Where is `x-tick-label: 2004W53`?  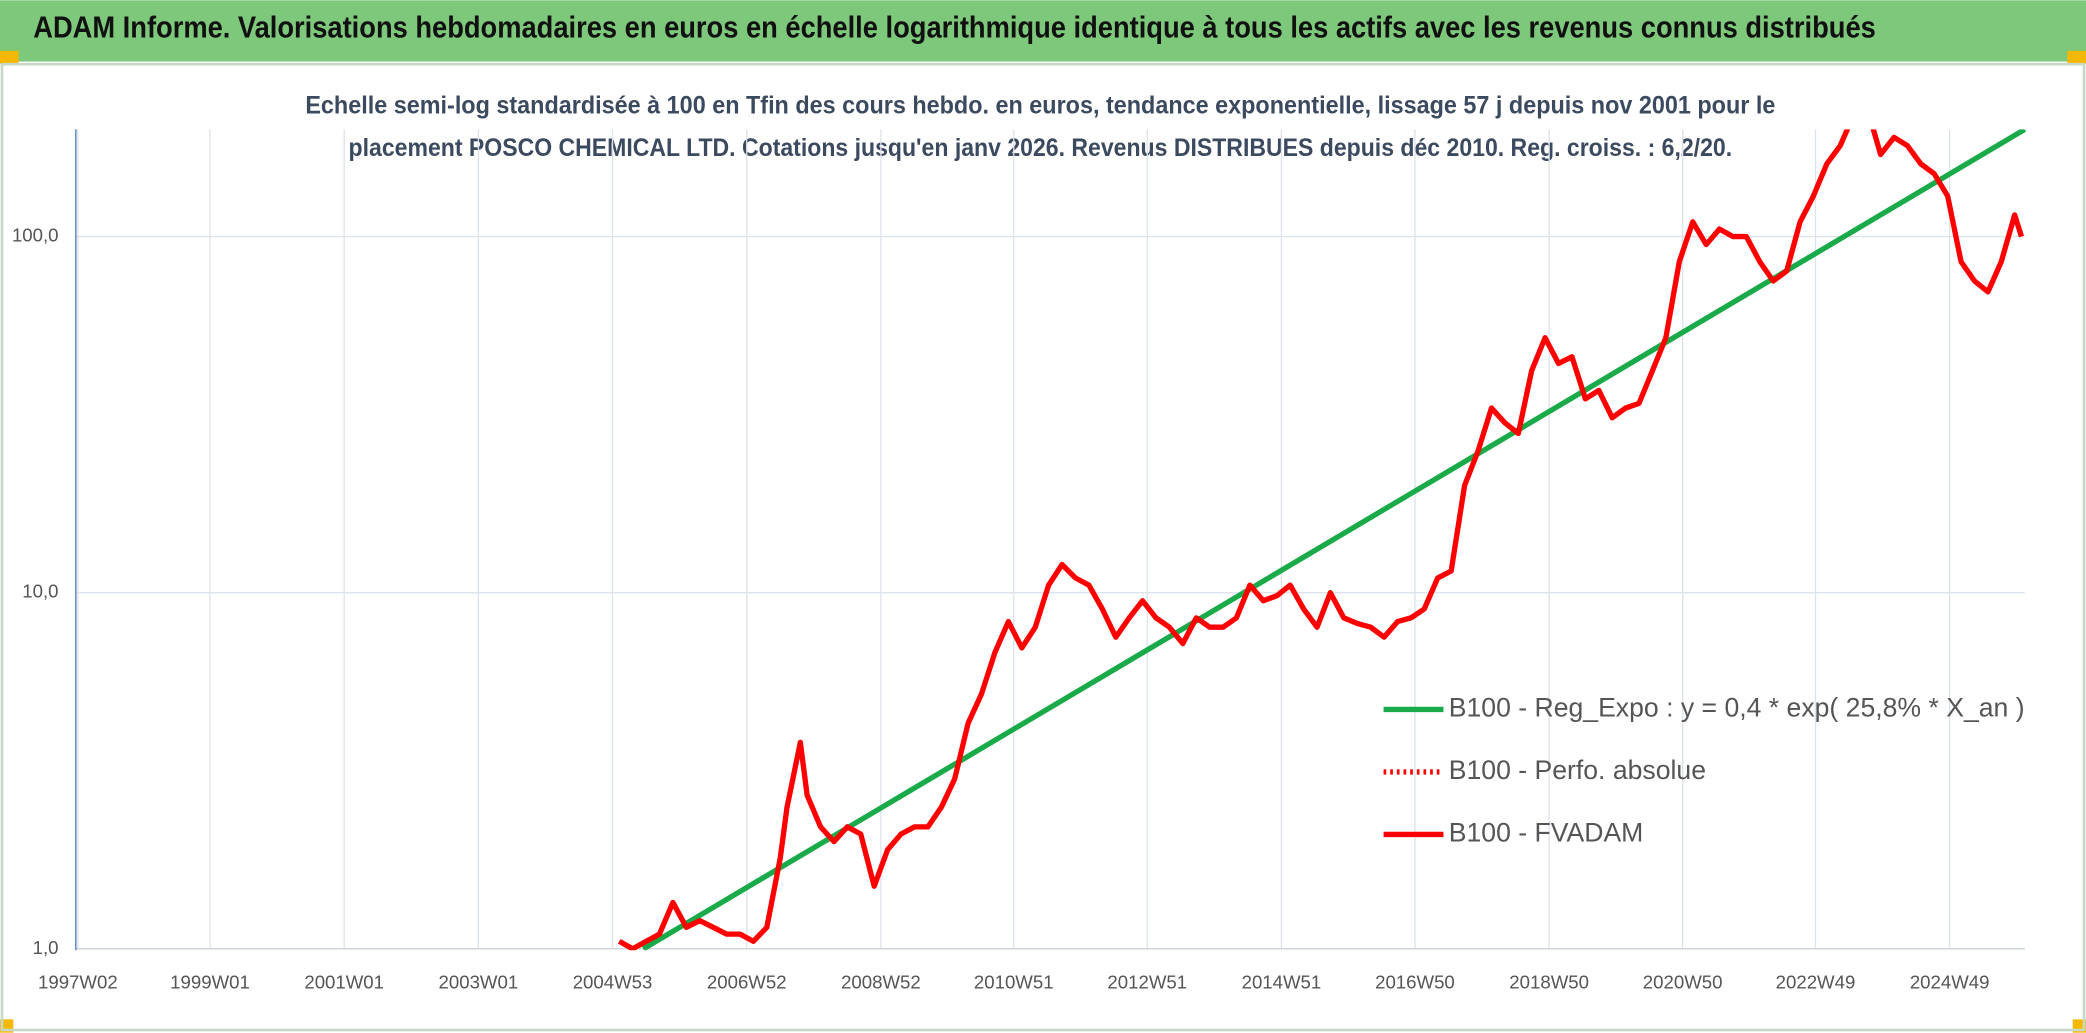 x-tick-label: 2004W53 is located at coordinates (613, 981).